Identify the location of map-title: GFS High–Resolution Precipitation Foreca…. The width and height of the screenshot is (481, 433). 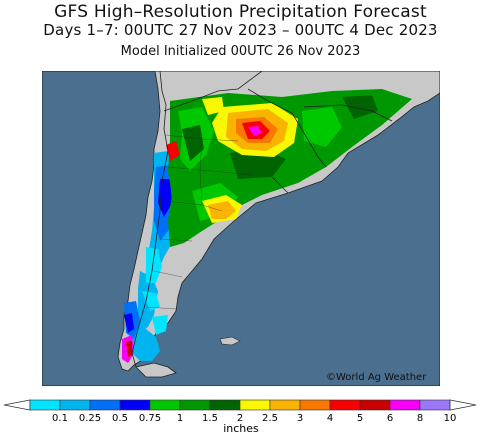
(240, 12).